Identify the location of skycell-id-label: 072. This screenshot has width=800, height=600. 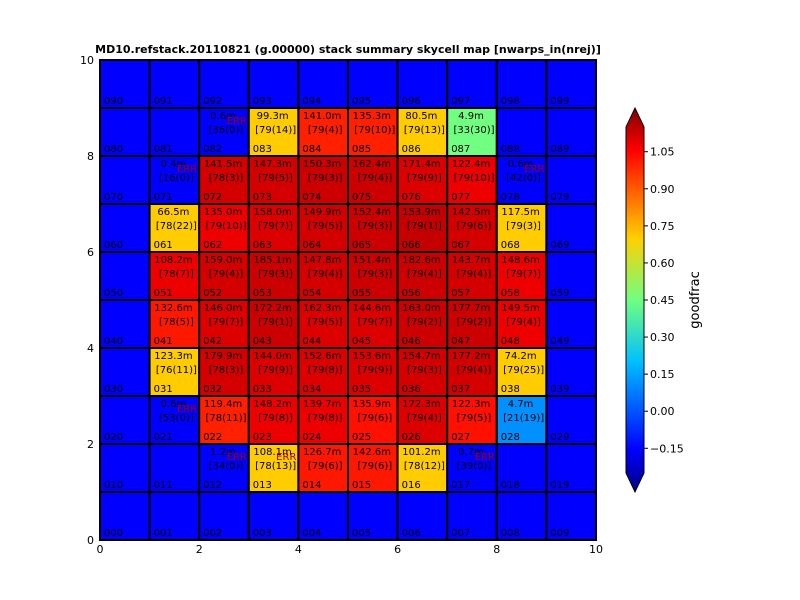
(212, 197).